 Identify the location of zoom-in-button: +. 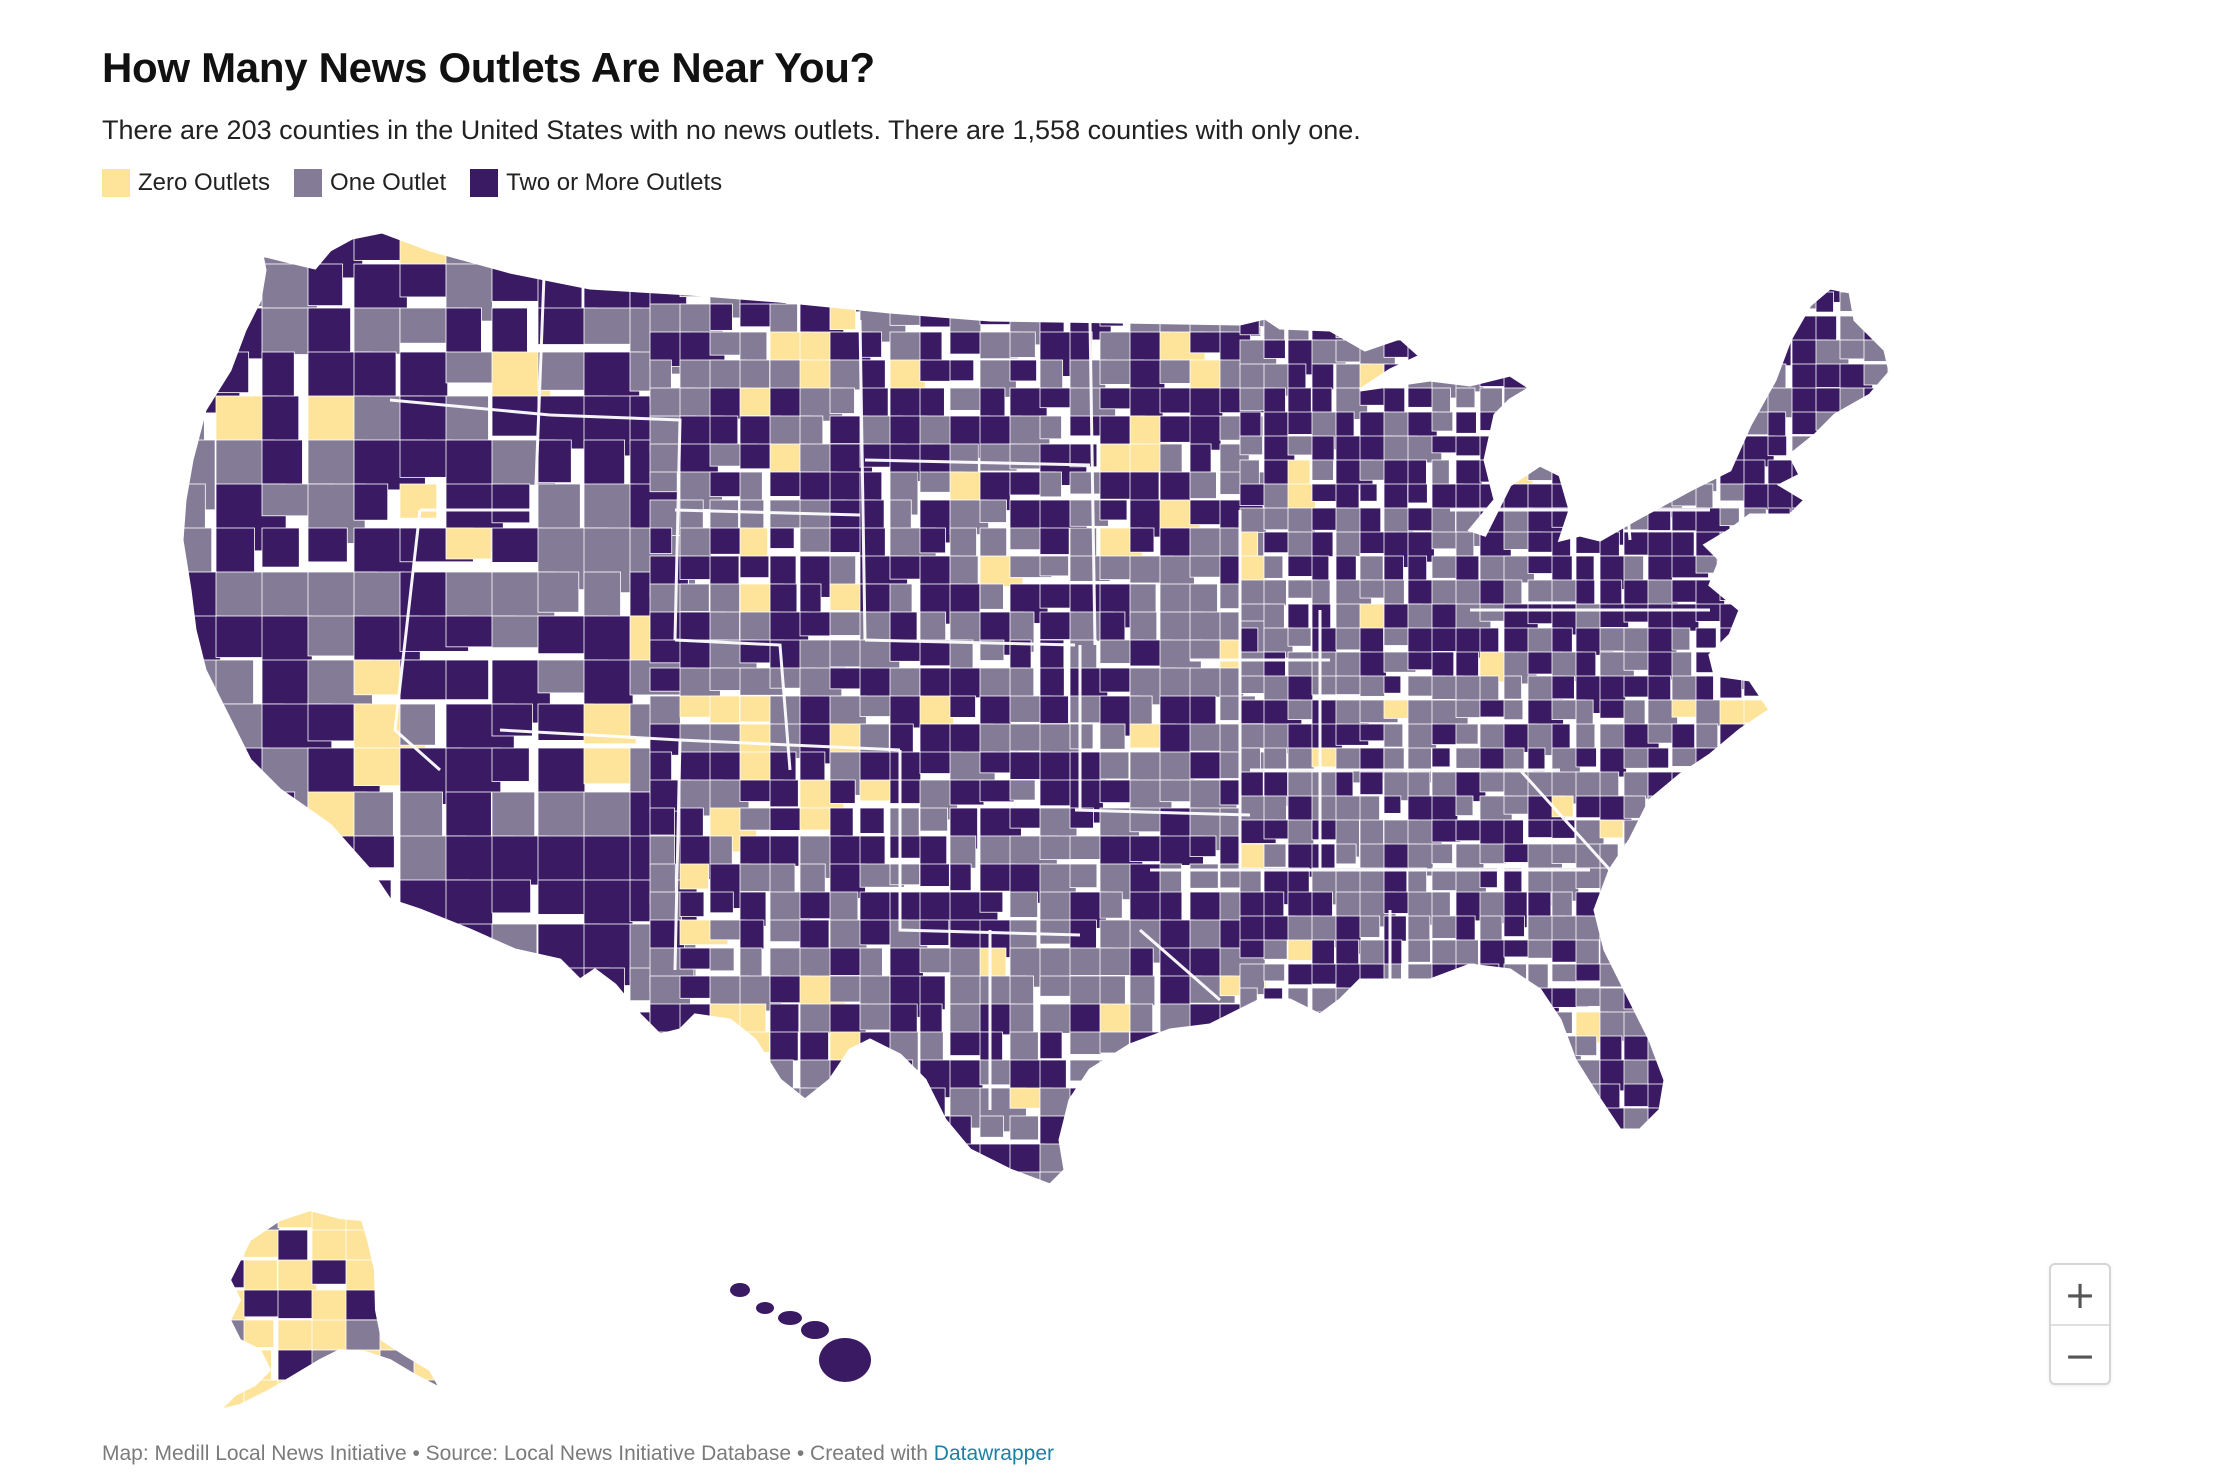
(2080, 1294).